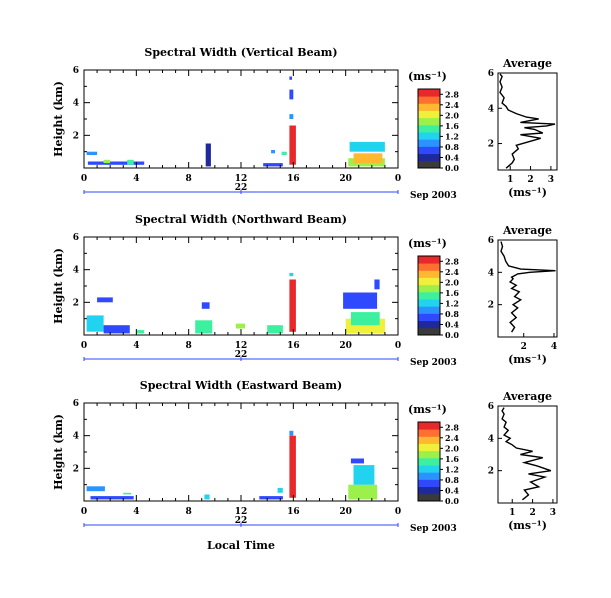  What do you see at coordinates (189, 512) in the screenshot?
I see `x-tick-label: 8` at bounding box center [189, 512].